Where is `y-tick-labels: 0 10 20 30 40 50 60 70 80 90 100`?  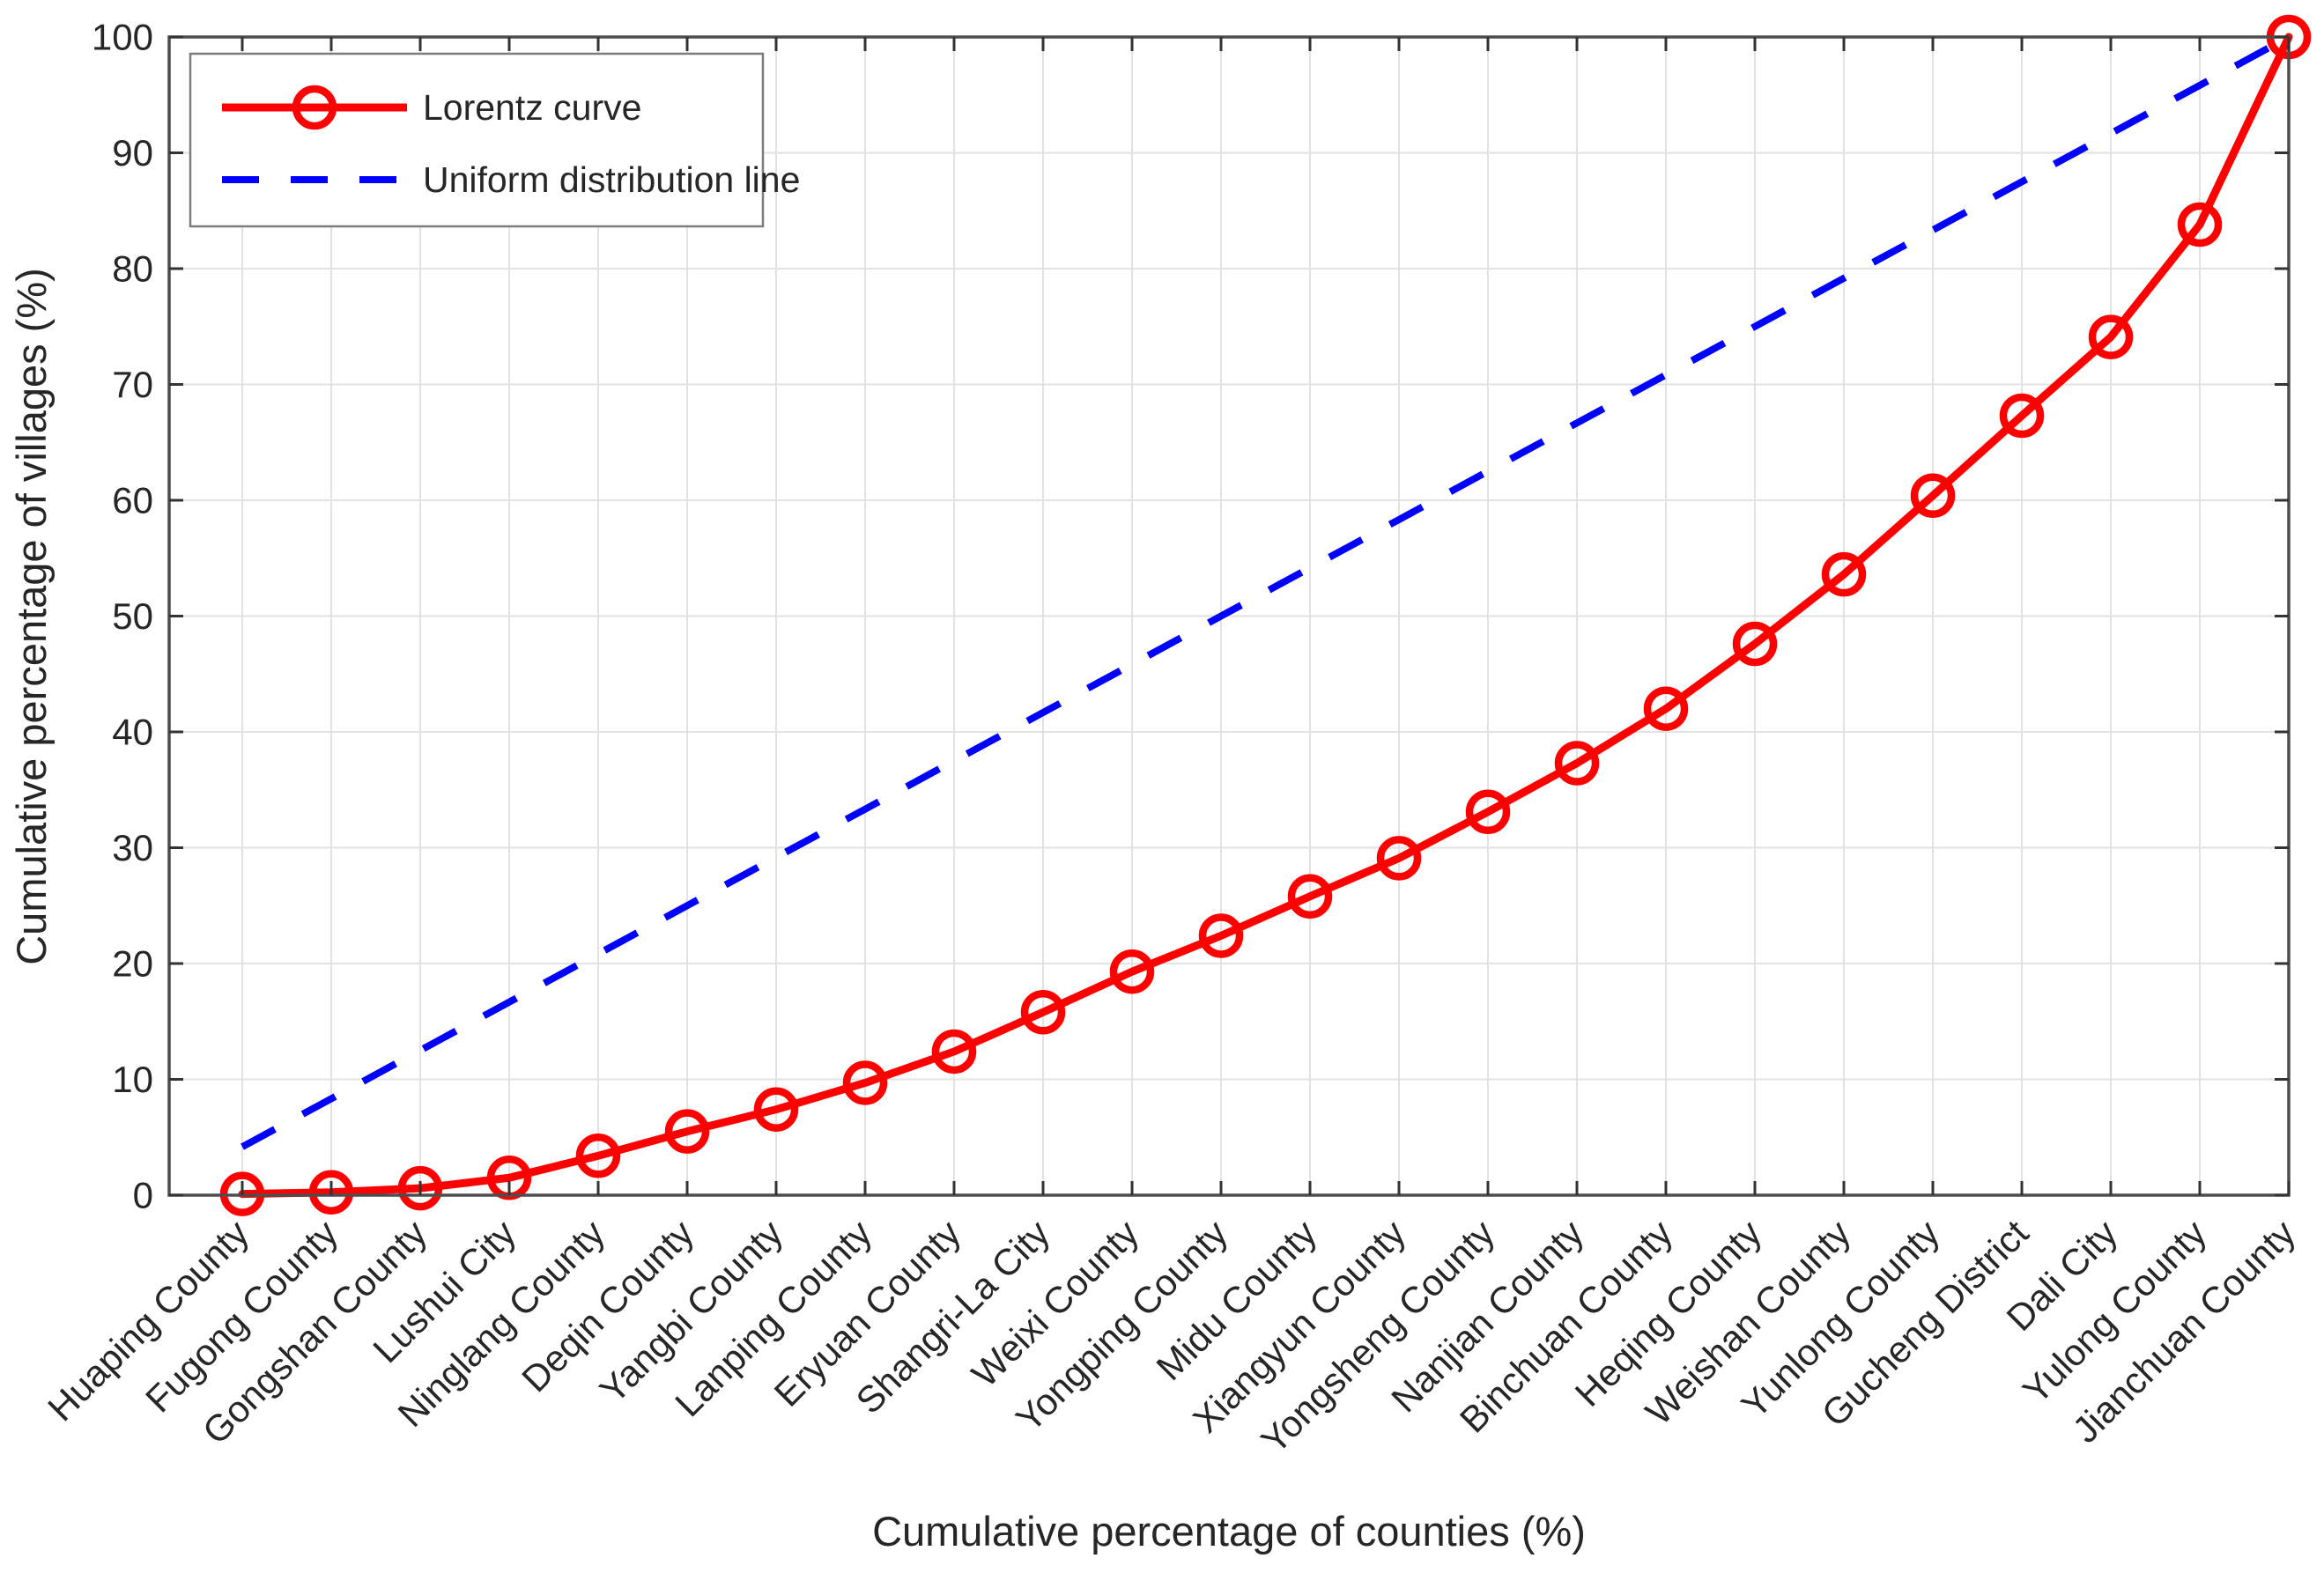
y-tick-labels: 0 10 20 30 40 50 60 70 80 90 100 is located at coordinates (122, 615).